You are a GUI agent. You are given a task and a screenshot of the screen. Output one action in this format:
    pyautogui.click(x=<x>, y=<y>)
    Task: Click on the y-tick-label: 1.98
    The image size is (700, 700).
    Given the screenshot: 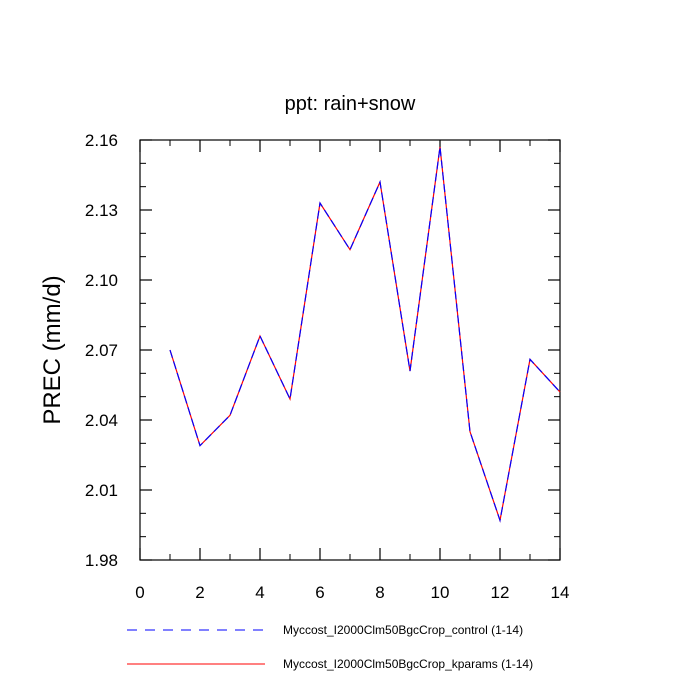 What is the action you would take?
    pyautogui.click(x=101, y=560)
    